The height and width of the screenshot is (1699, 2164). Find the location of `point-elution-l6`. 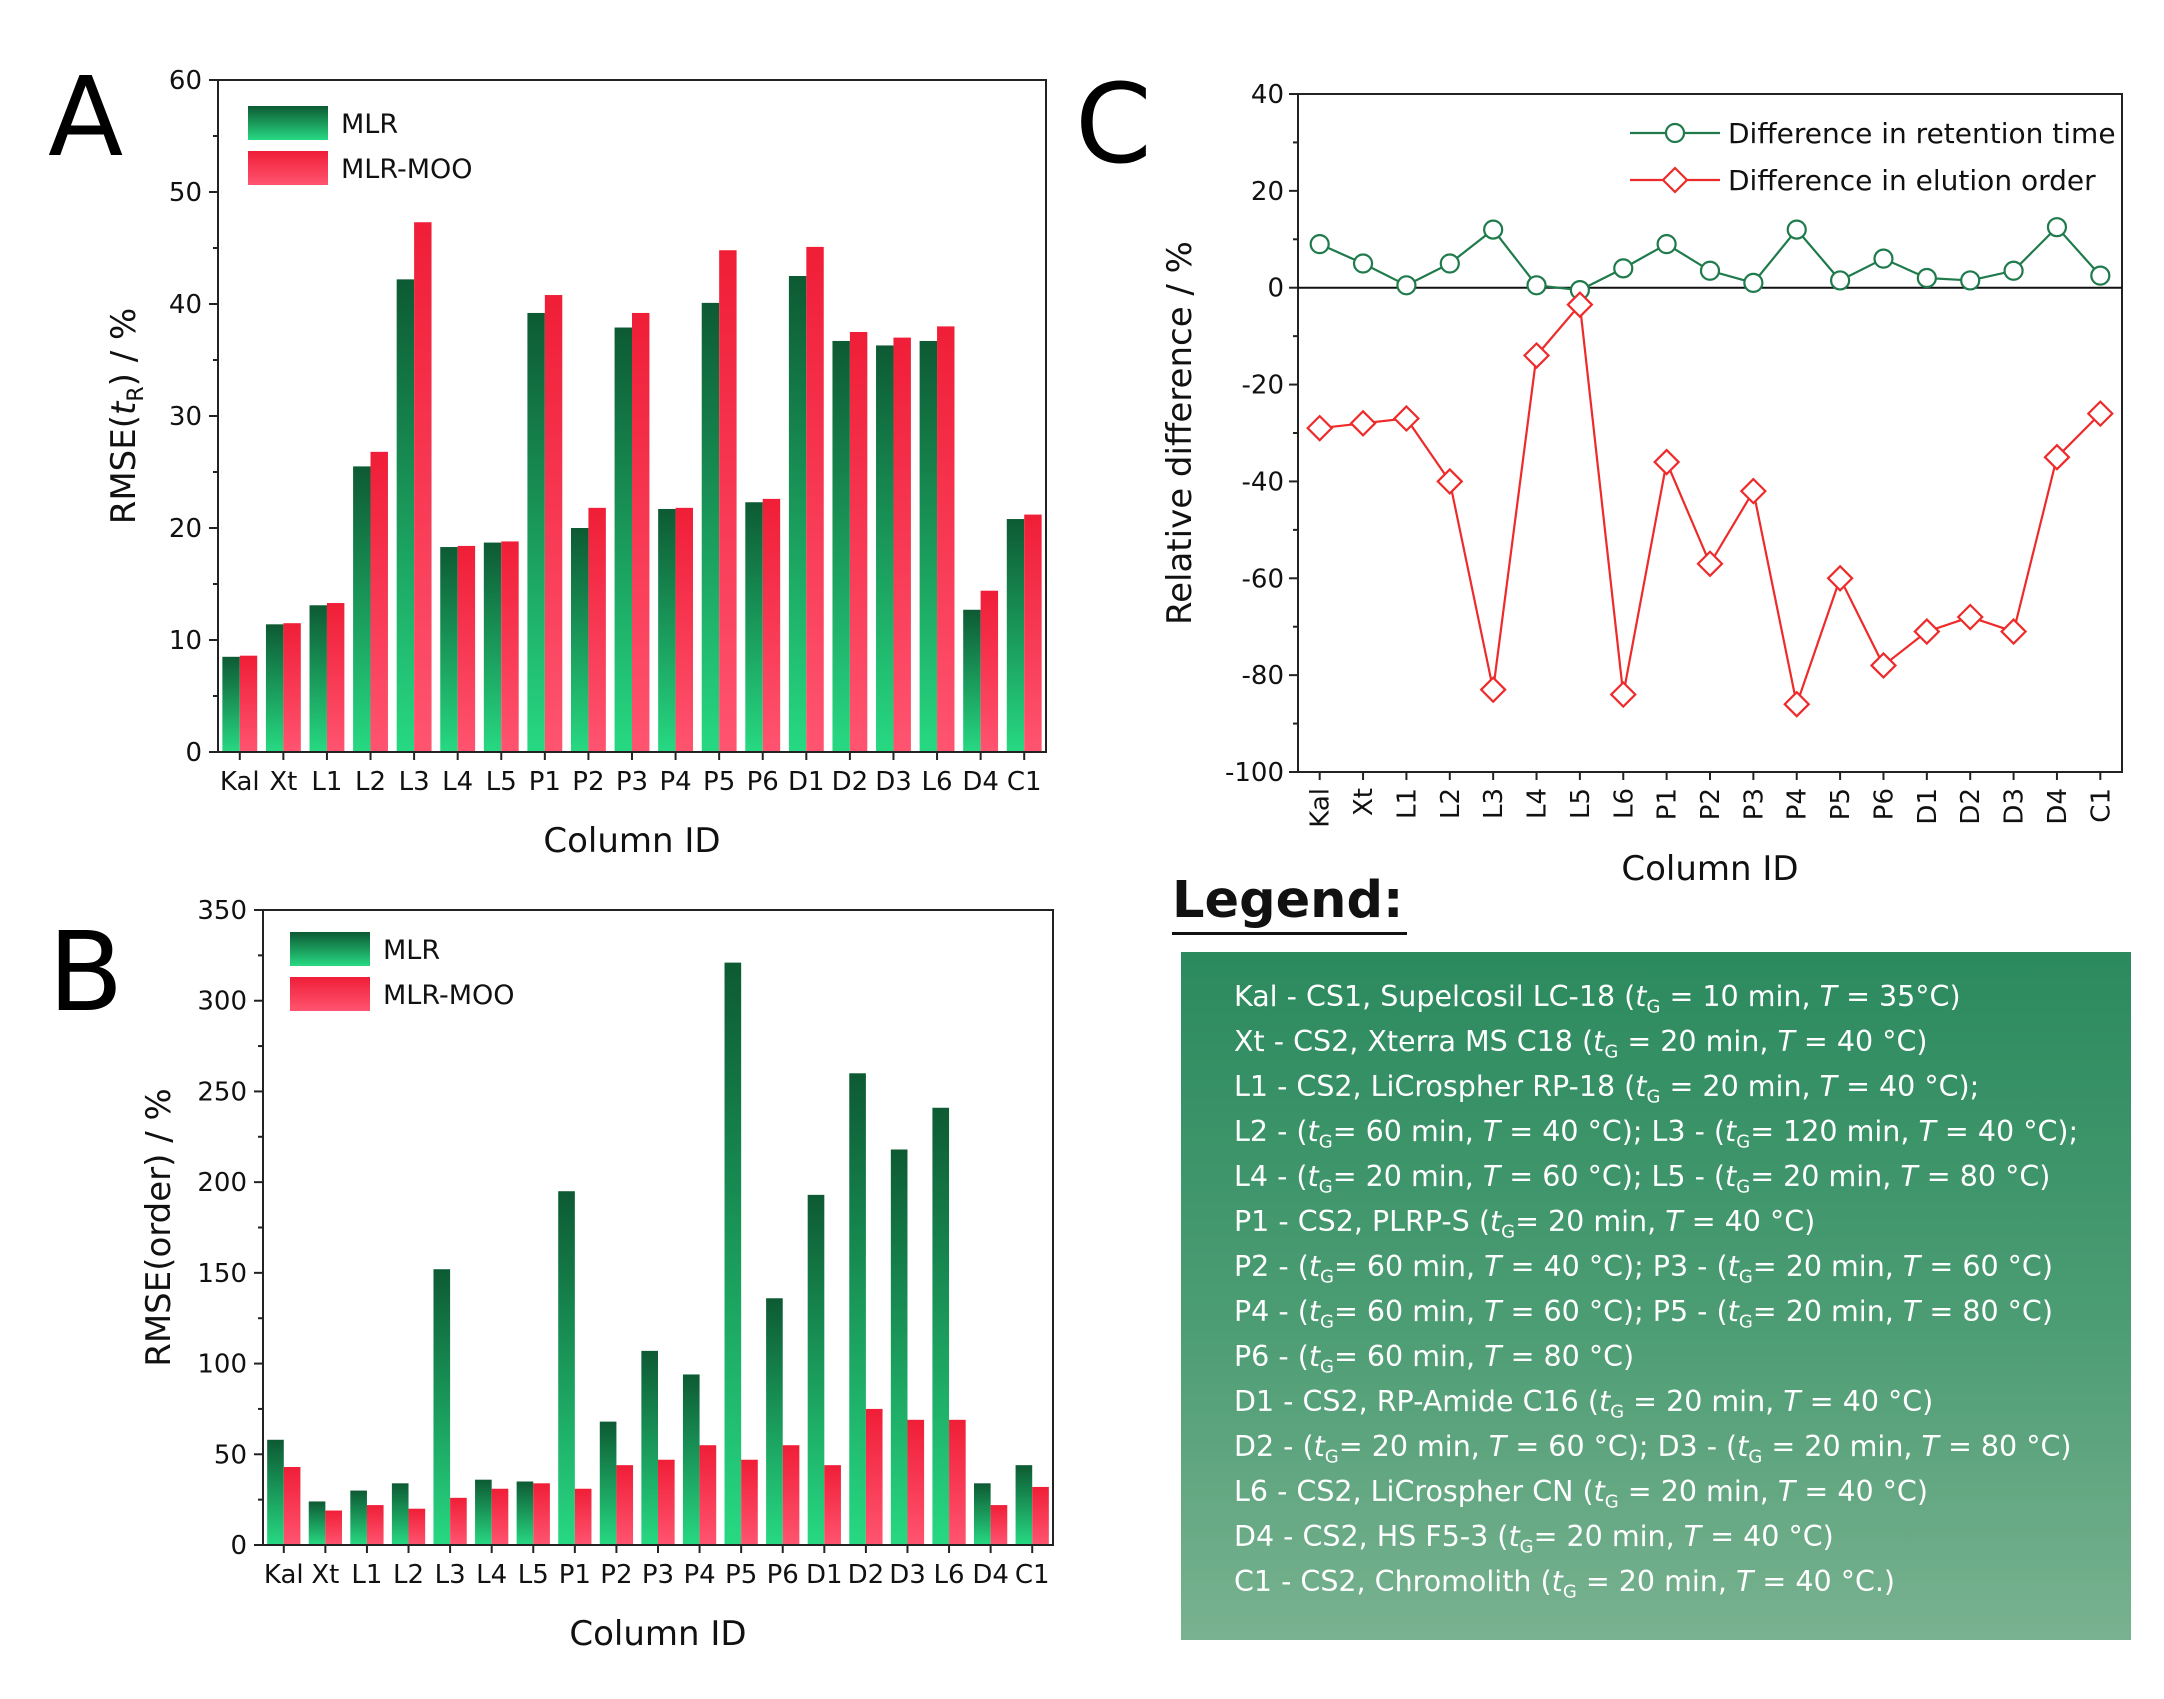

point-elution-l6 is located at coordinates (1623, 694).